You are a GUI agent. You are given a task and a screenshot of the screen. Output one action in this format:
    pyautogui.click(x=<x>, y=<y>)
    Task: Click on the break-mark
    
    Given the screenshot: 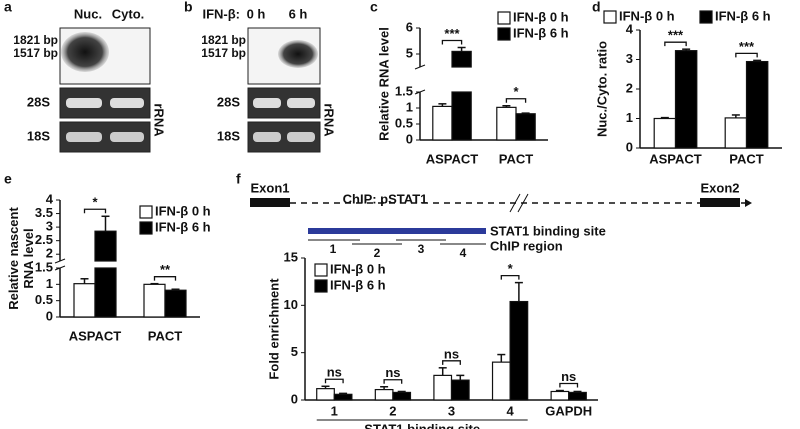 What is the action you would take?
    pyautogui.click(x=523, y=203)
    